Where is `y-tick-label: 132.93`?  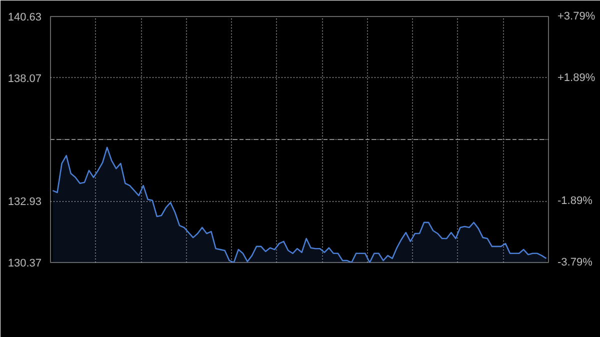 y-tick-label: 132.93 is located at coordinates (25, 202).